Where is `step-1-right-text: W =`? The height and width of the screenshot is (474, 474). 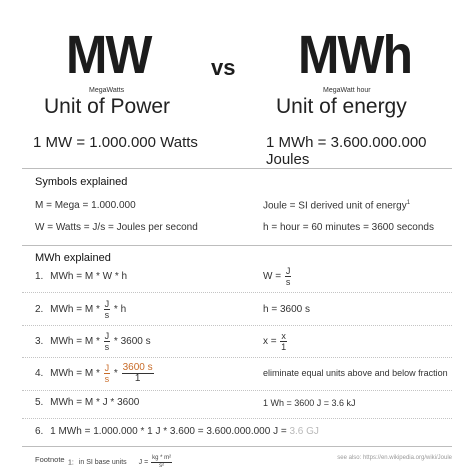
step-1-right-text: W = is located at coordinates (272, 277).